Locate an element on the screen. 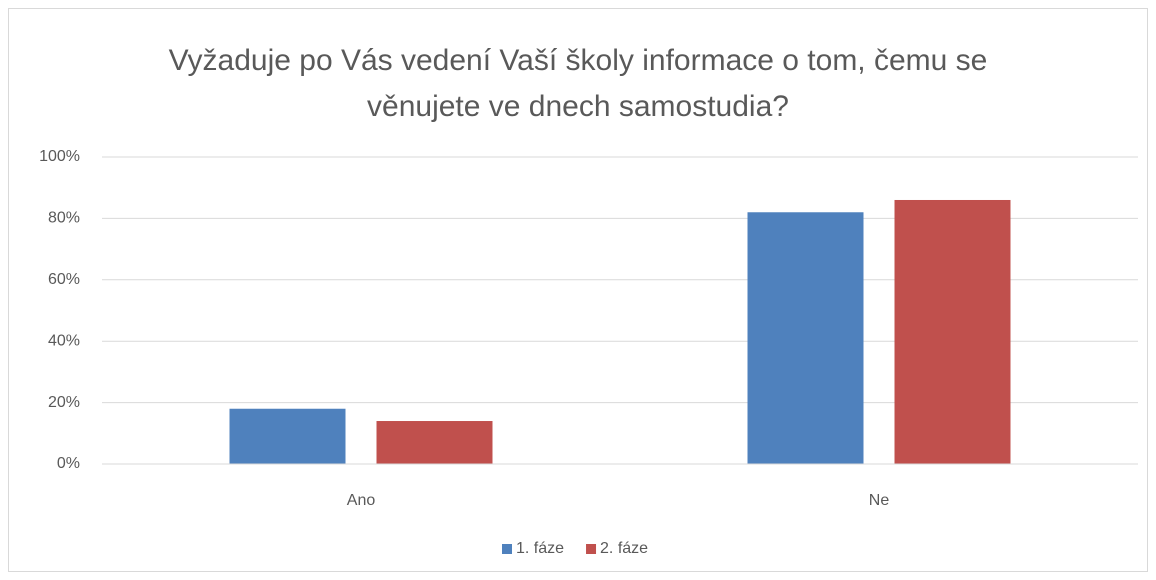 This screenshot has width=1156, height=580. y-tick-label: 40% is located at coordinates (64, 340).